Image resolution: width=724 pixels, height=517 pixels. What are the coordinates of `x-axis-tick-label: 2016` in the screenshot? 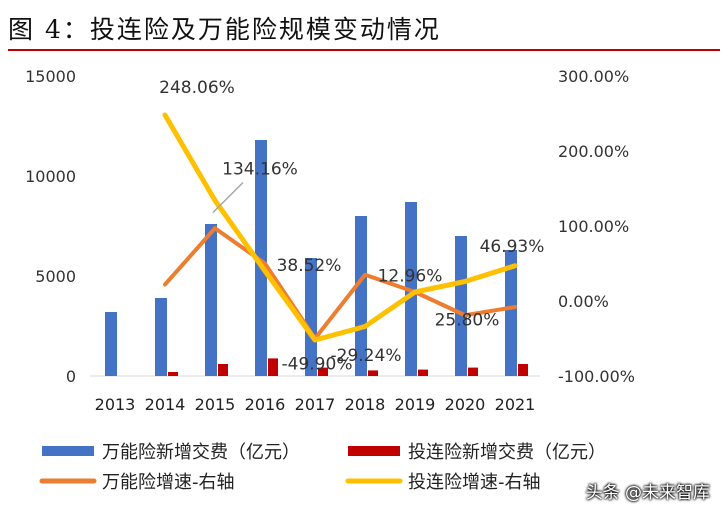 It's located at (265, 404).